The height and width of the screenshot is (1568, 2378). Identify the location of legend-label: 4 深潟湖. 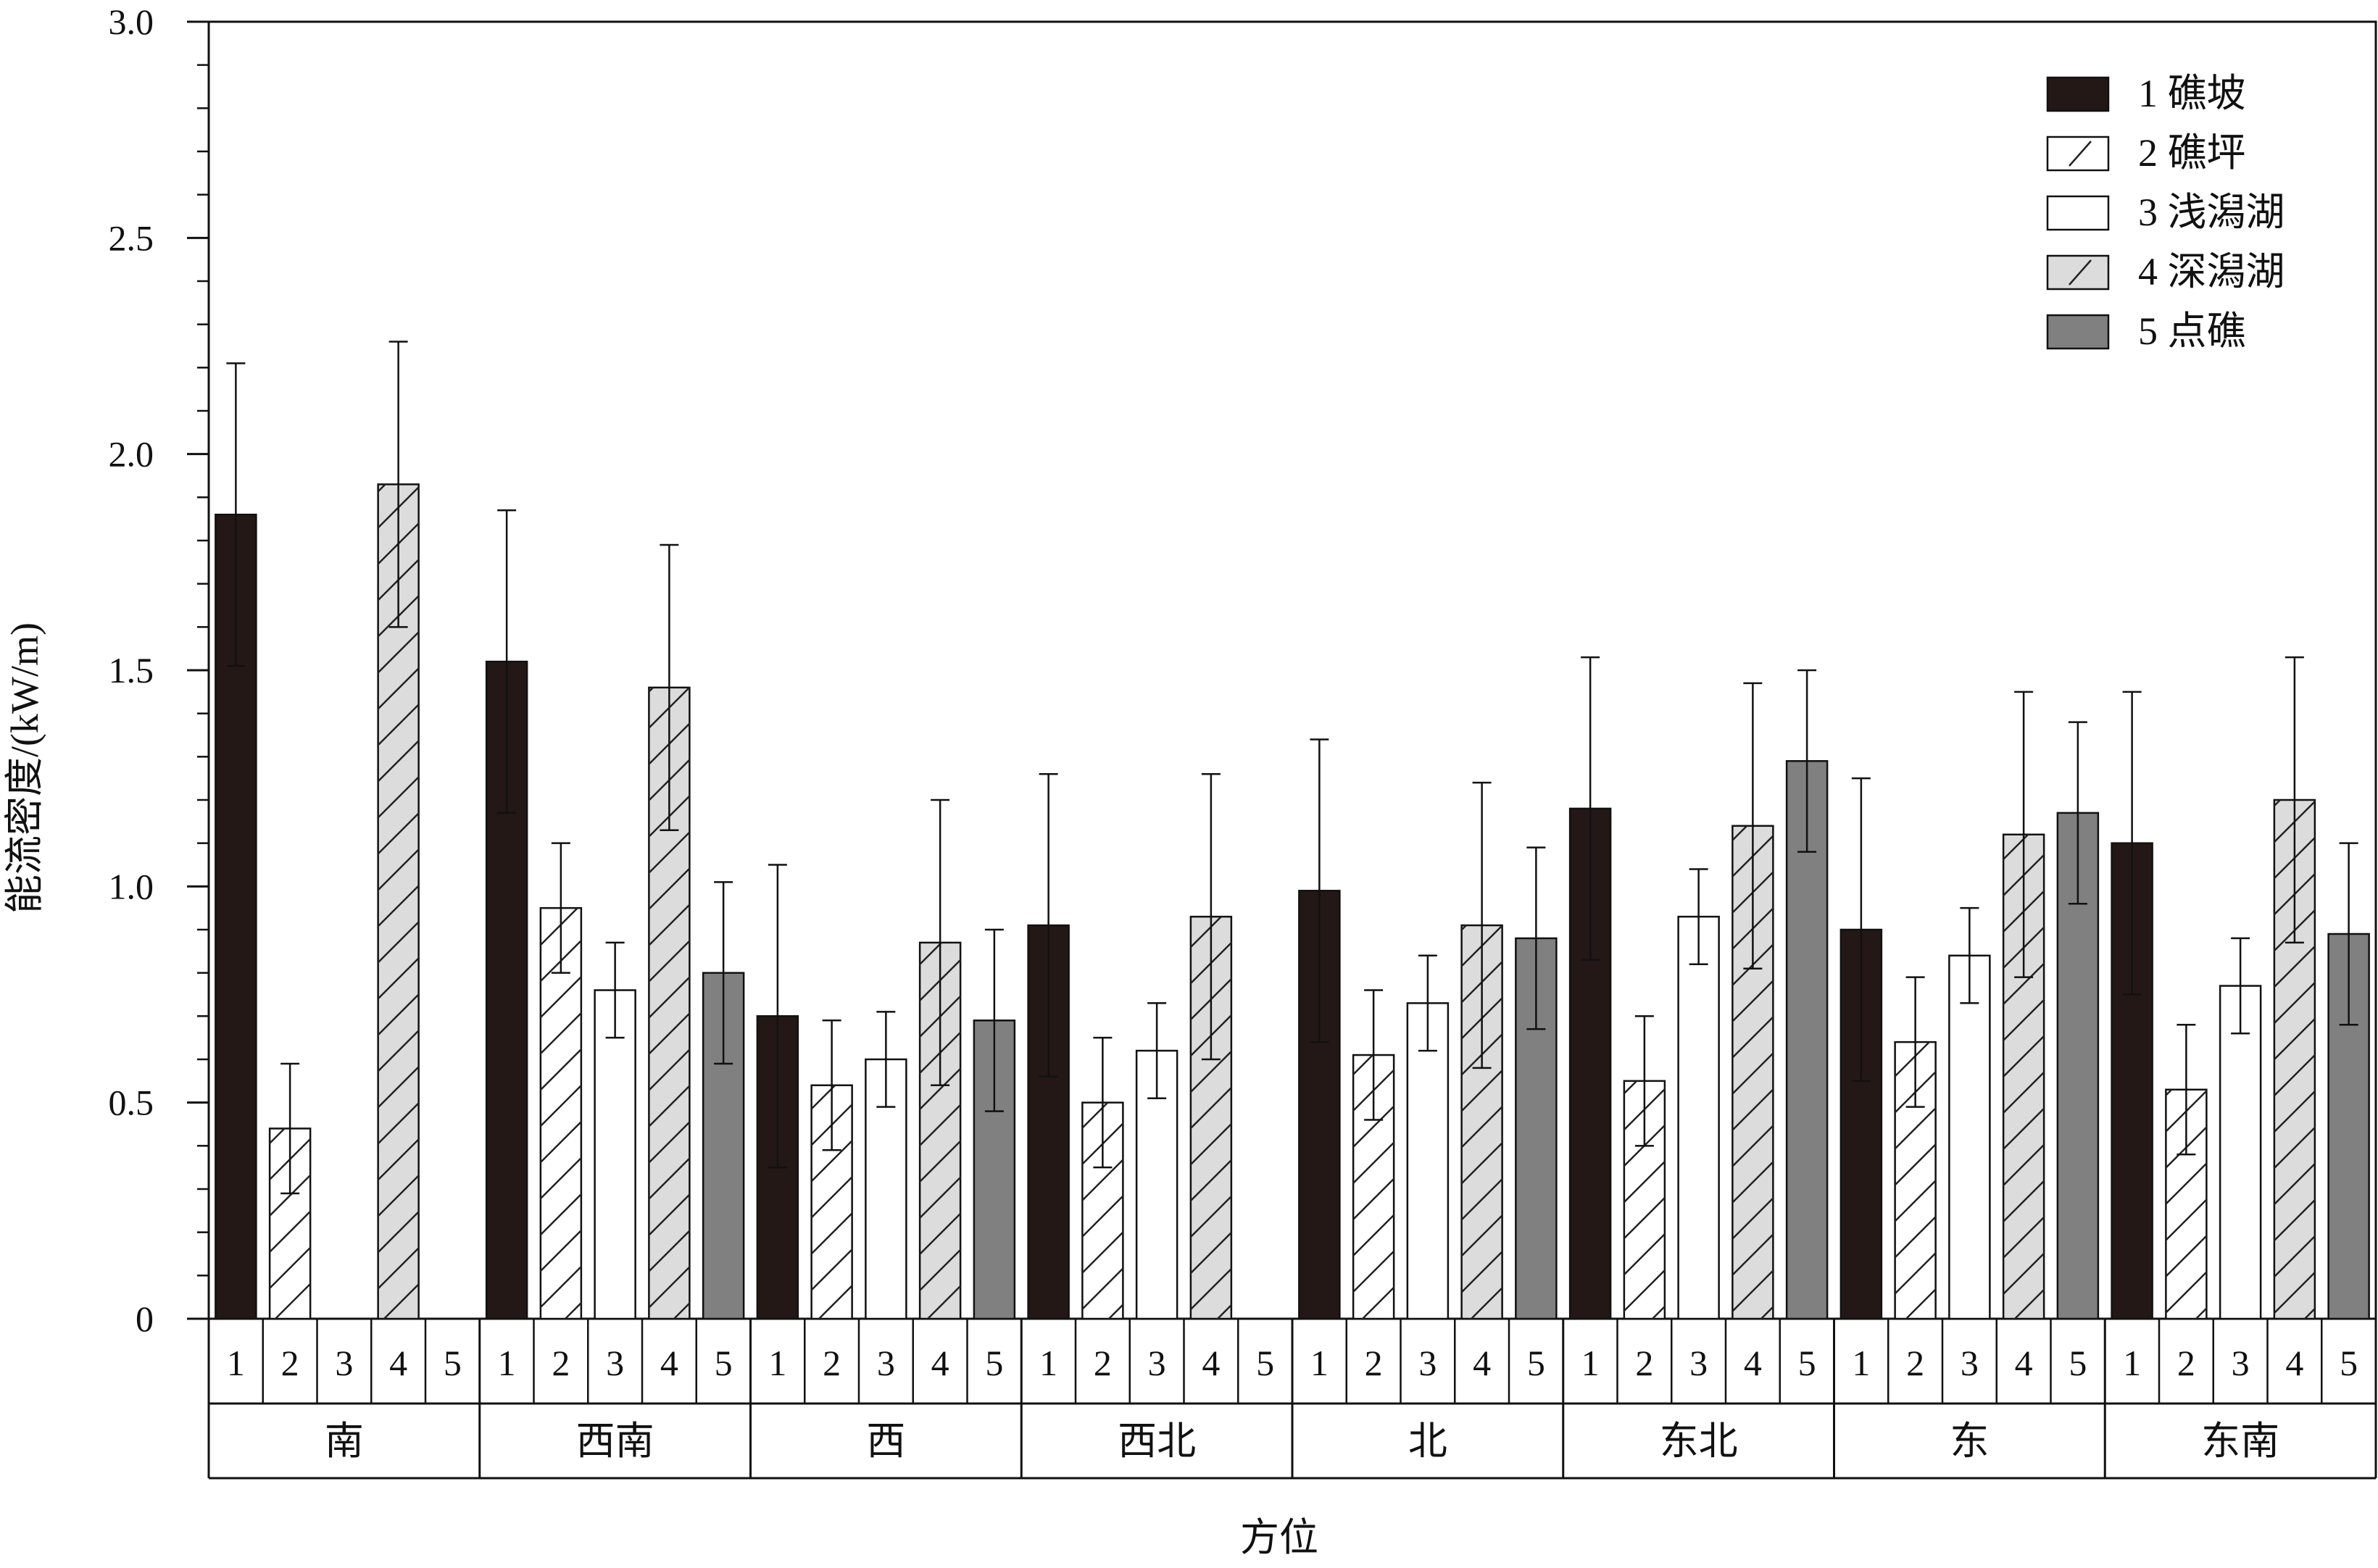
(2211, 271).